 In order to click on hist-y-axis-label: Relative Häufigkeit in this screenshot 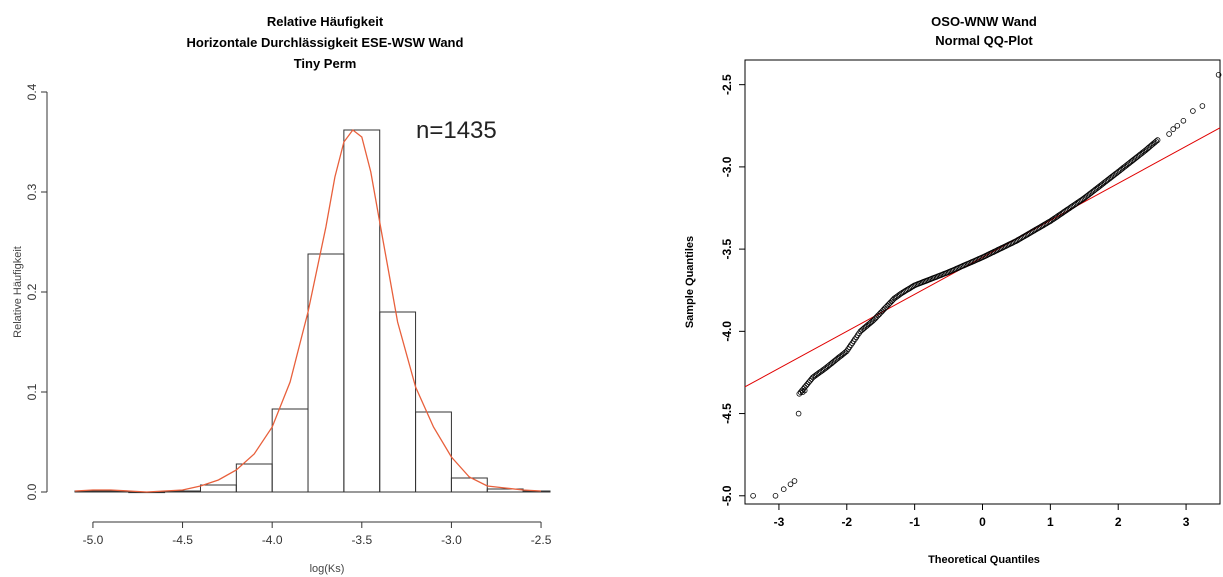, I will do `click(18, 292)`.